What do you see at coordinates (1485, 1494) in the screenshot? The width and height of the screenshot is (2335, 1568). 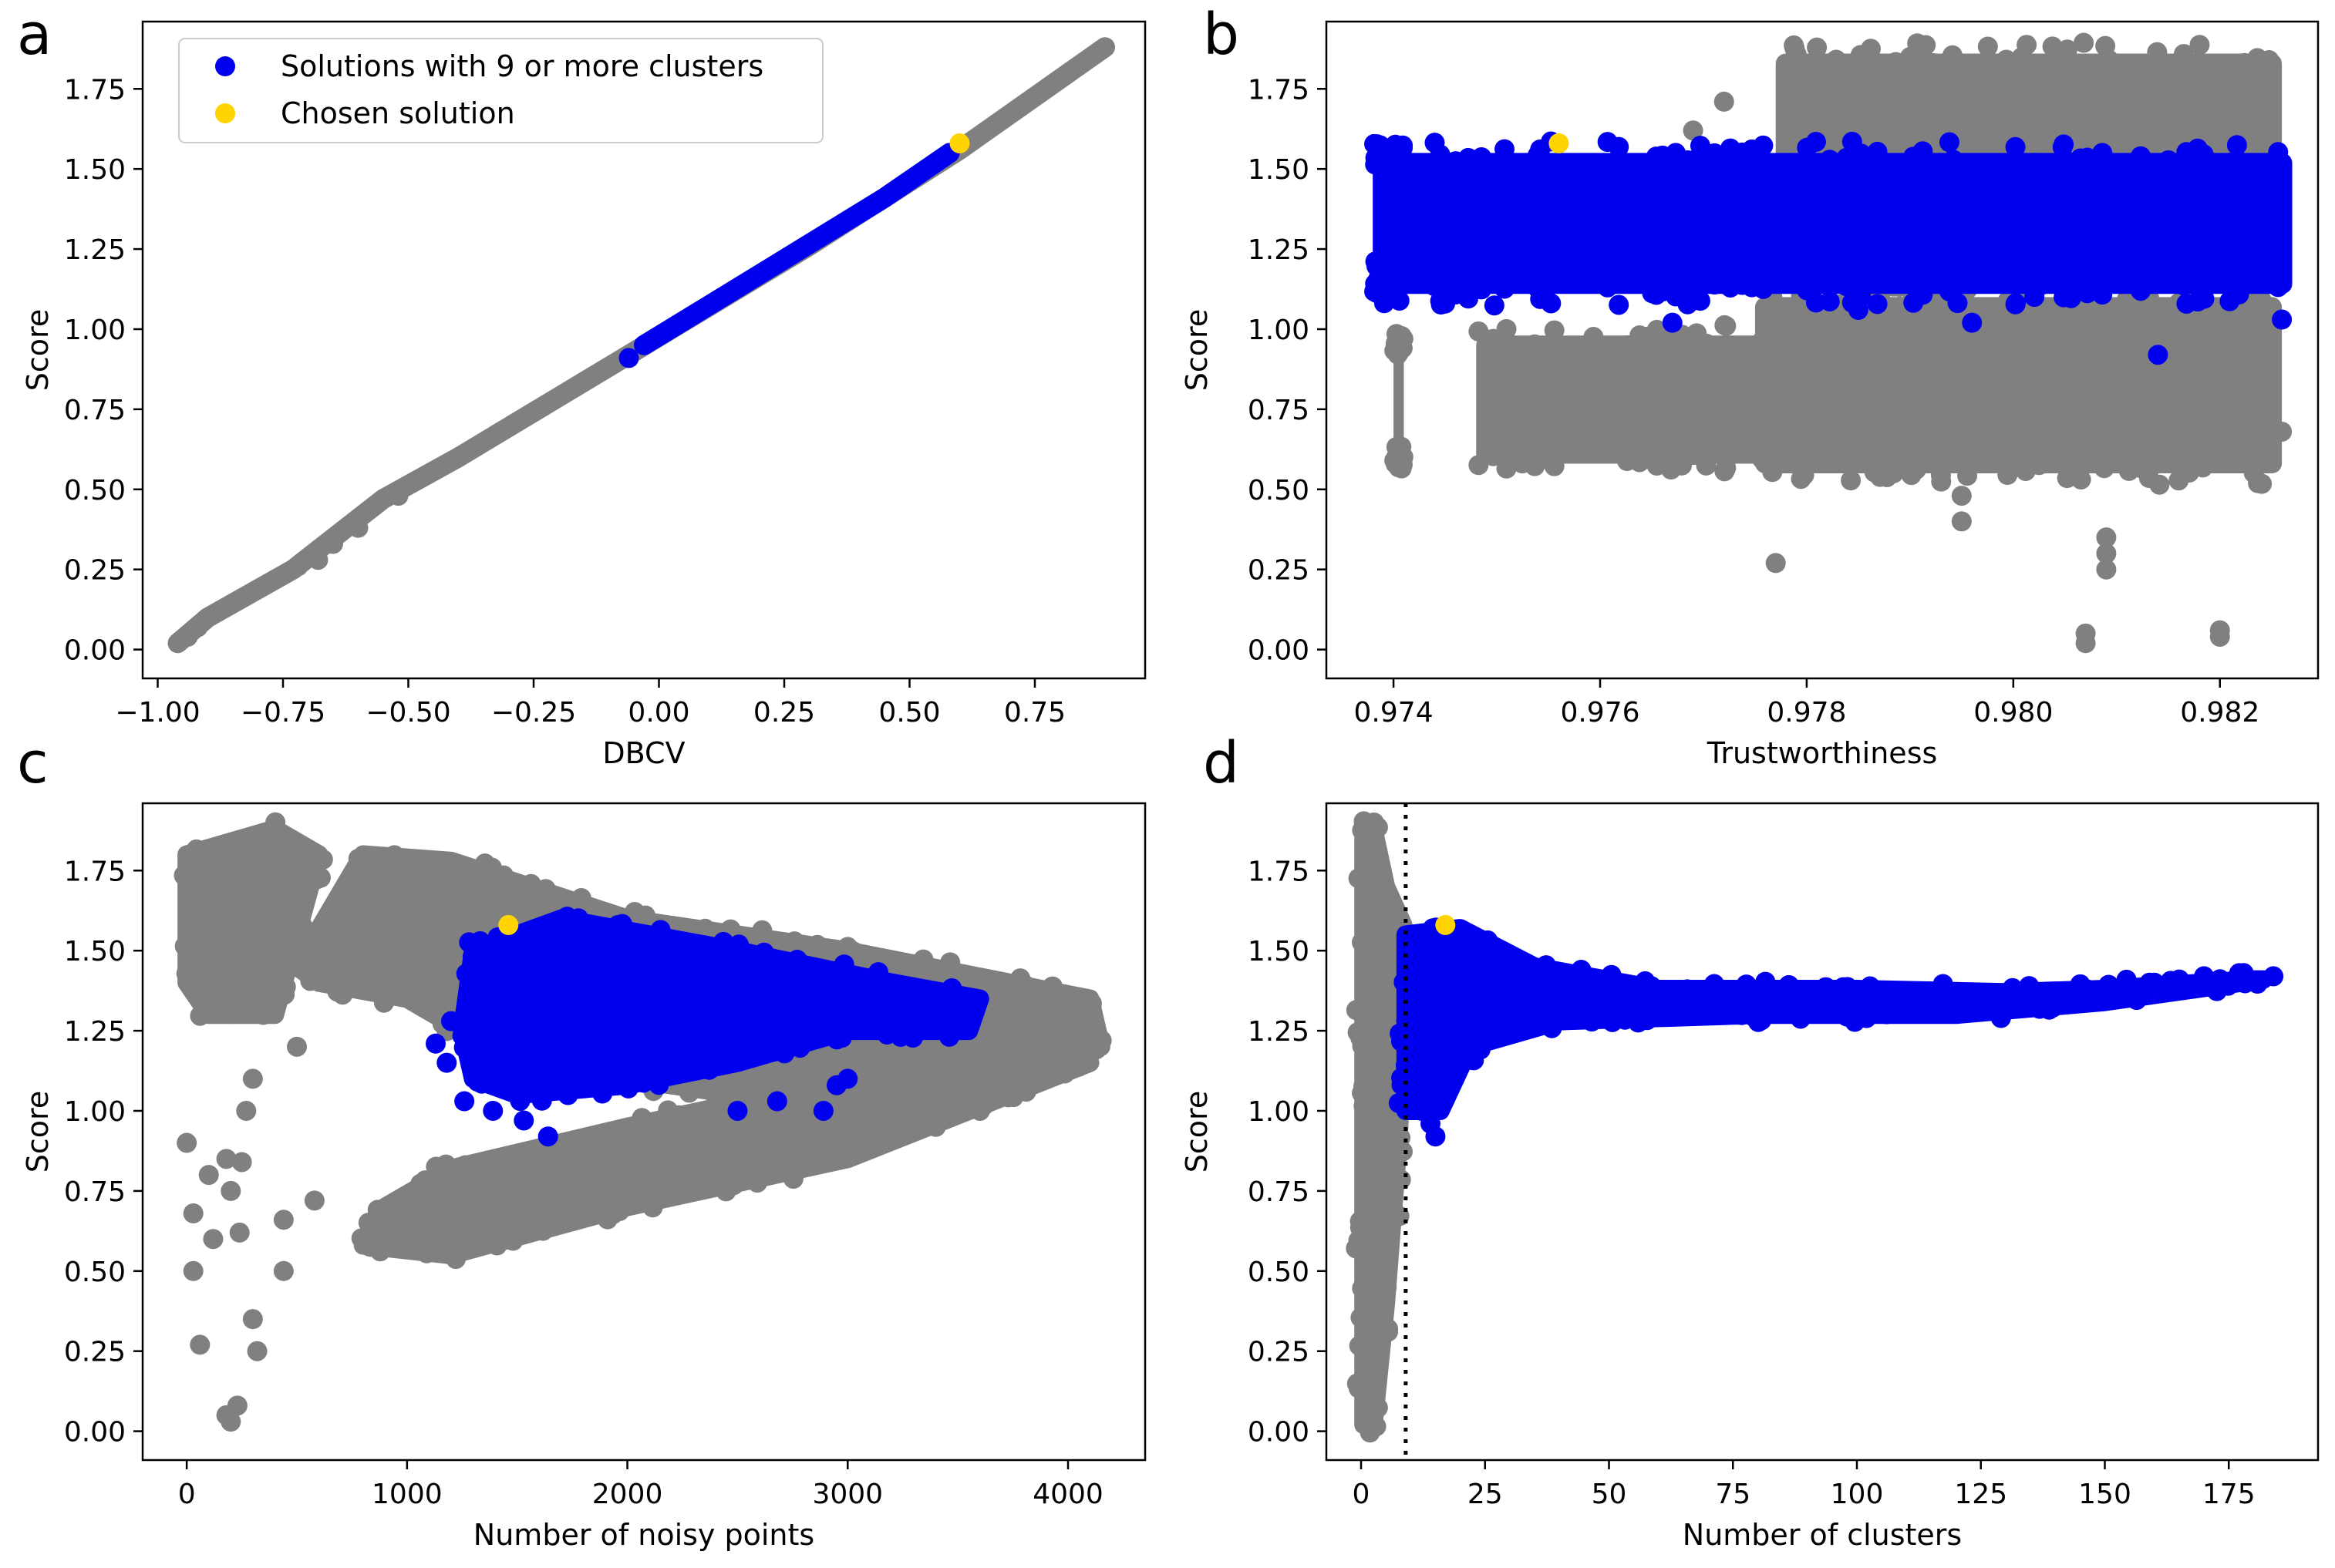 I see `x-tick-label: 25` at bounding box center [1485, 1494].